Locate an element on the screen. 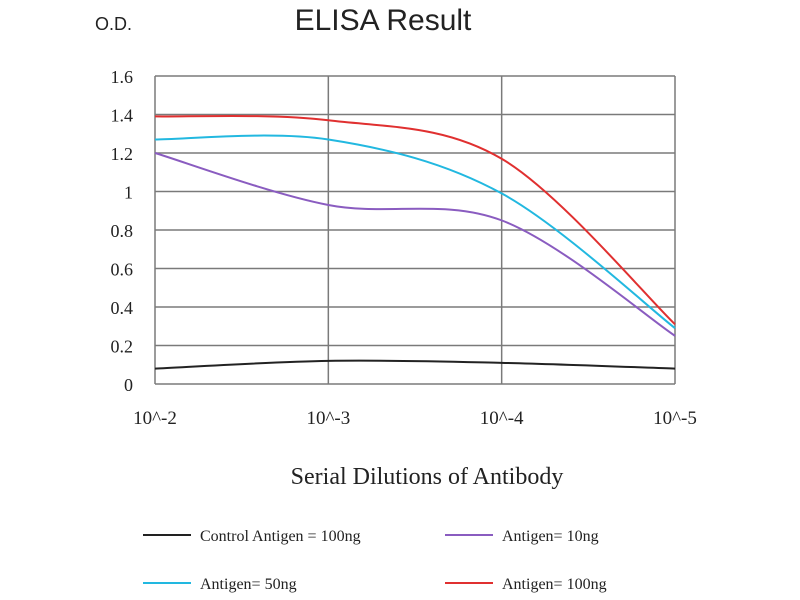 The width and height of the screenshot is (800, 600). y-tick-label: 1.2 is located at coordinates (122, 154).